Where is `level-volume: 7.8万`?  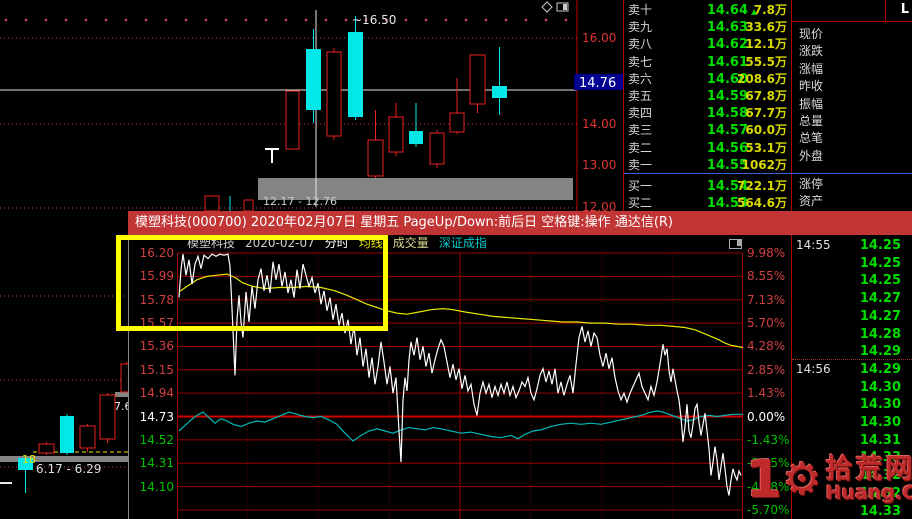
level-volume: 7.8万 is located at coordinates (770, 10).